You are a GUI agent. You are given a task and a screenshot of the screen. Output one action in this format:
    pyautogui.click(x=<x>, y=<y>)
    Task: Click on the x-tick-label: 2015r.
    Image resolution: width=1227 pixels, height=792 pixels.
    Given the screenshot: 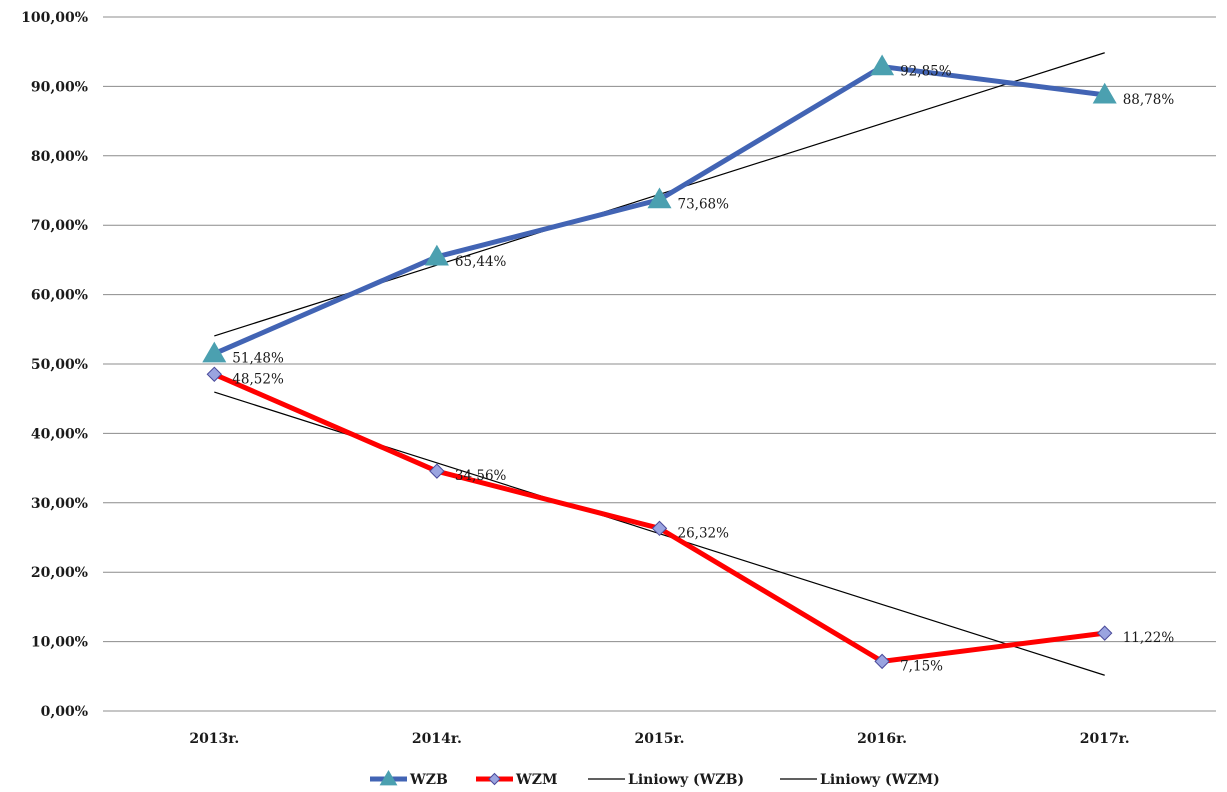 What is the action you would take?
    pyautogui.click(x=660, y=739)
    